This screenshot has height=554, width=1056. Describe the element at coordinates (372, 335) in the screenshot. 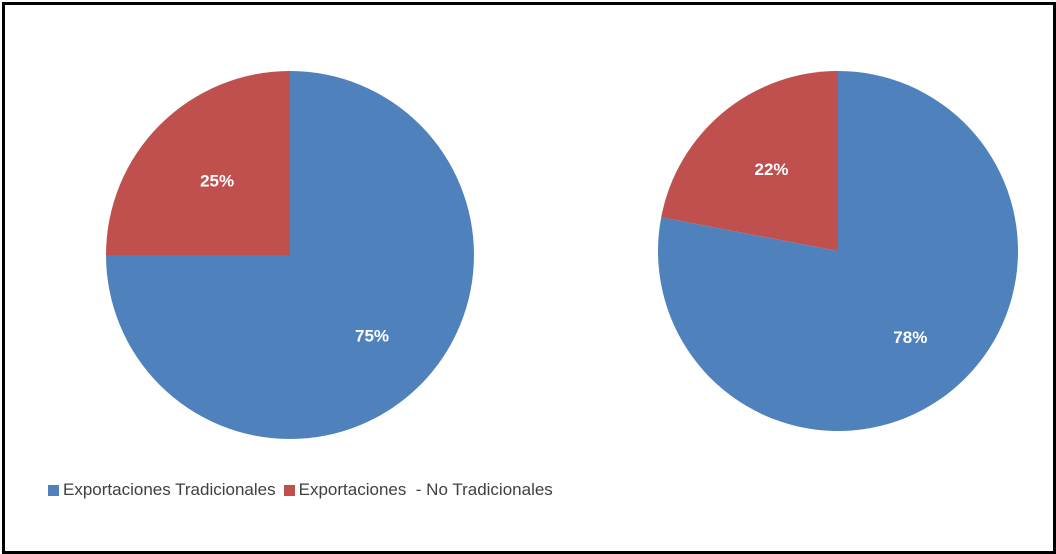

I see `pie-1-label-tradicionales: 75%` at that location.